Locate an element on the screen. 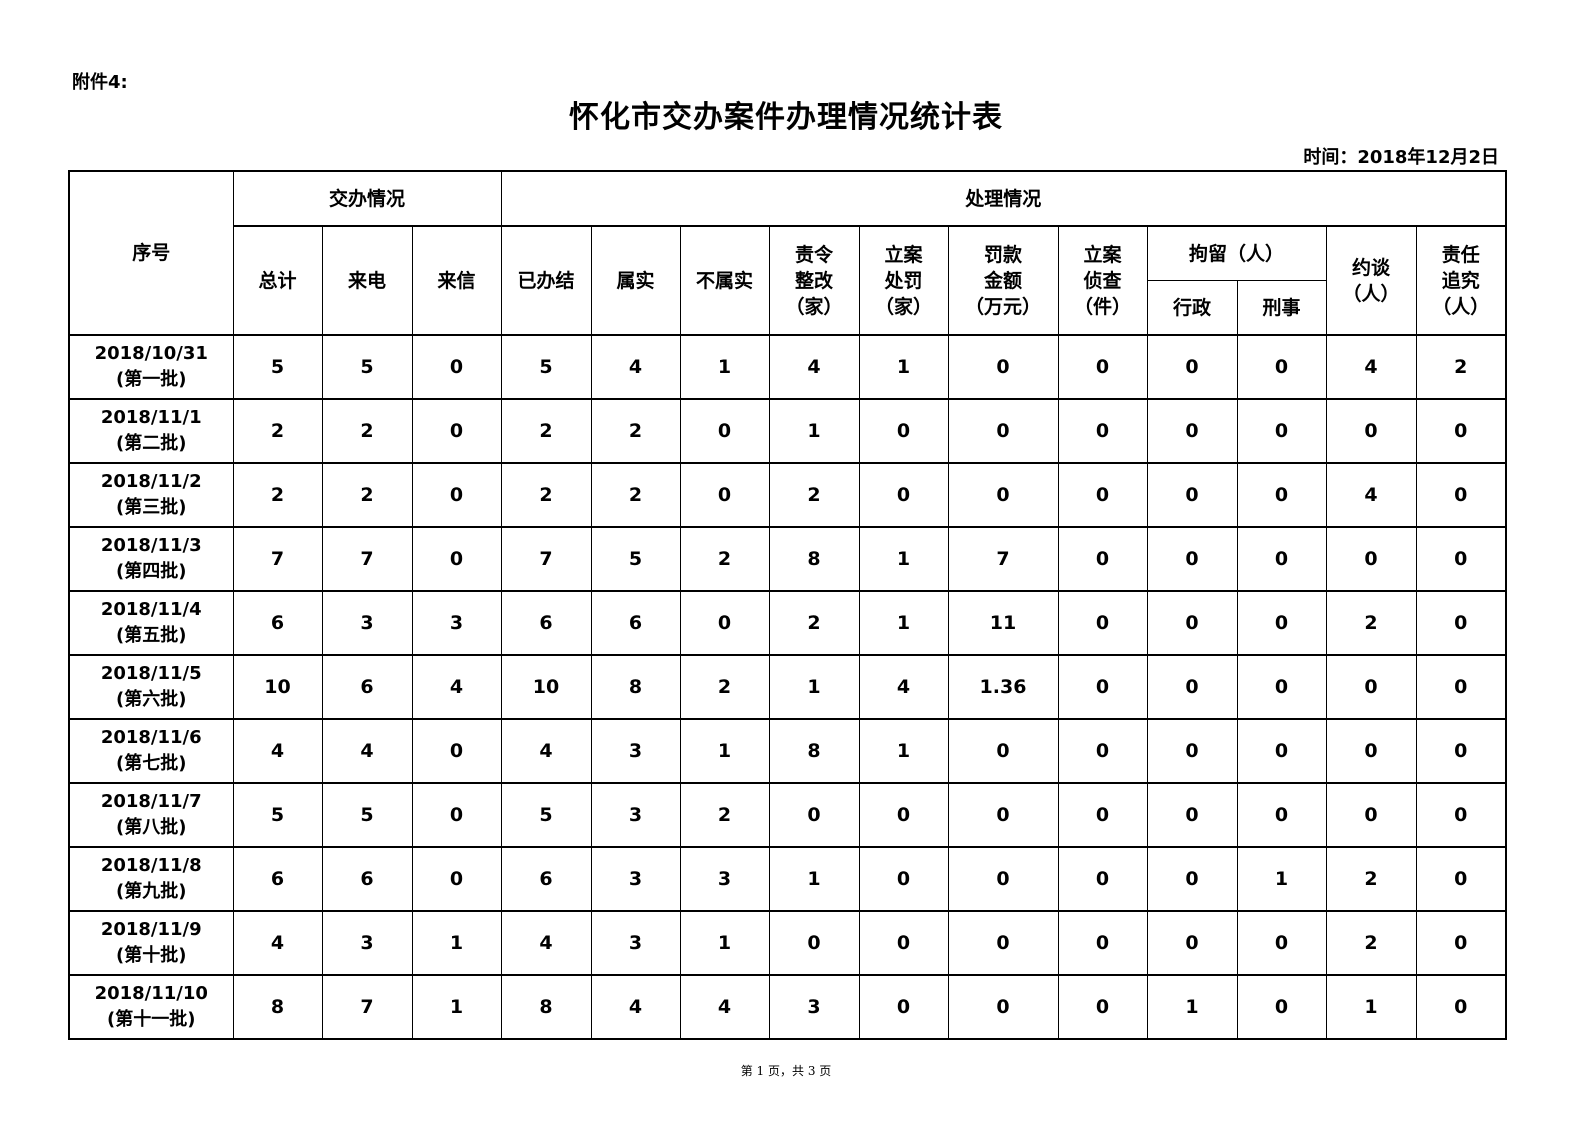  table-row: 2018/11/5 (第六批) 10 6 4 10 8 2 1 4 1.36 0 0 0 0 0 is located at coordinates (787, 687).